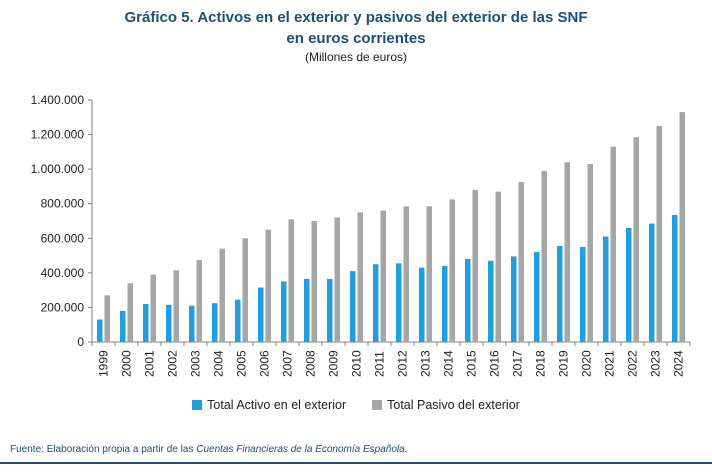  What do you see at coordinates (242, 363) in the screenshot?
I see `x-tick-label: 2005` at bounding box center [242, 363].